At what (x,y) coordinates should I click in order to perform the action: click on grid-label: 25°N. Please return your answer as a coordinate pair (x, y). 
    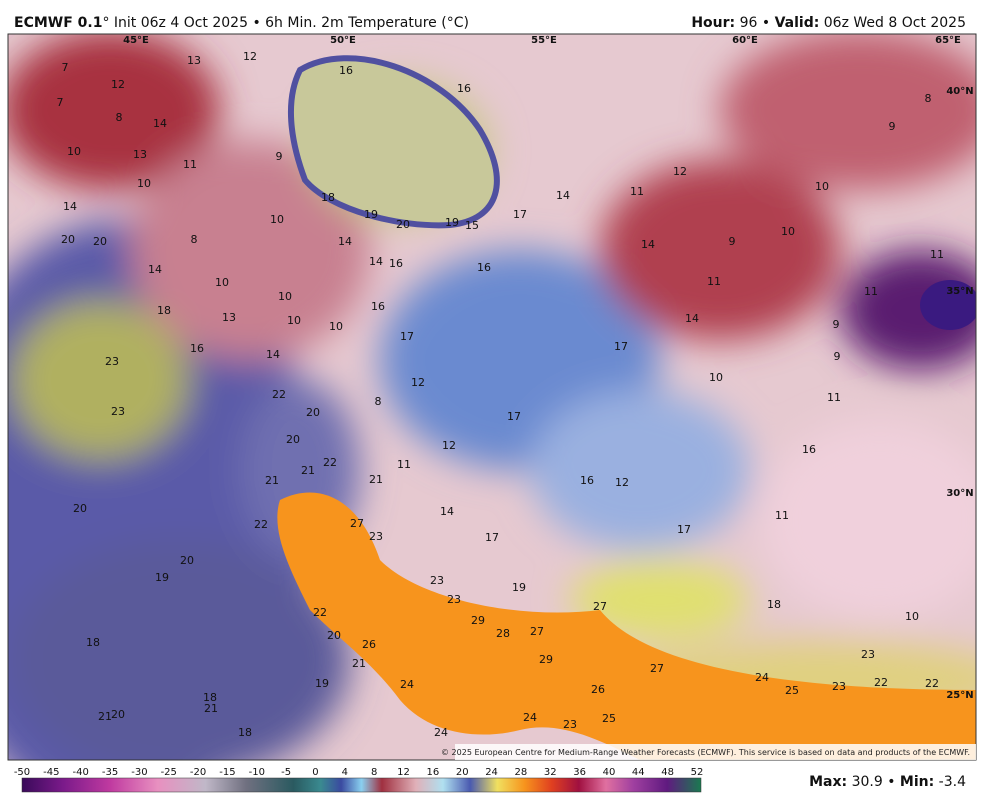
    Looking at the image, I should click on (959, 695).